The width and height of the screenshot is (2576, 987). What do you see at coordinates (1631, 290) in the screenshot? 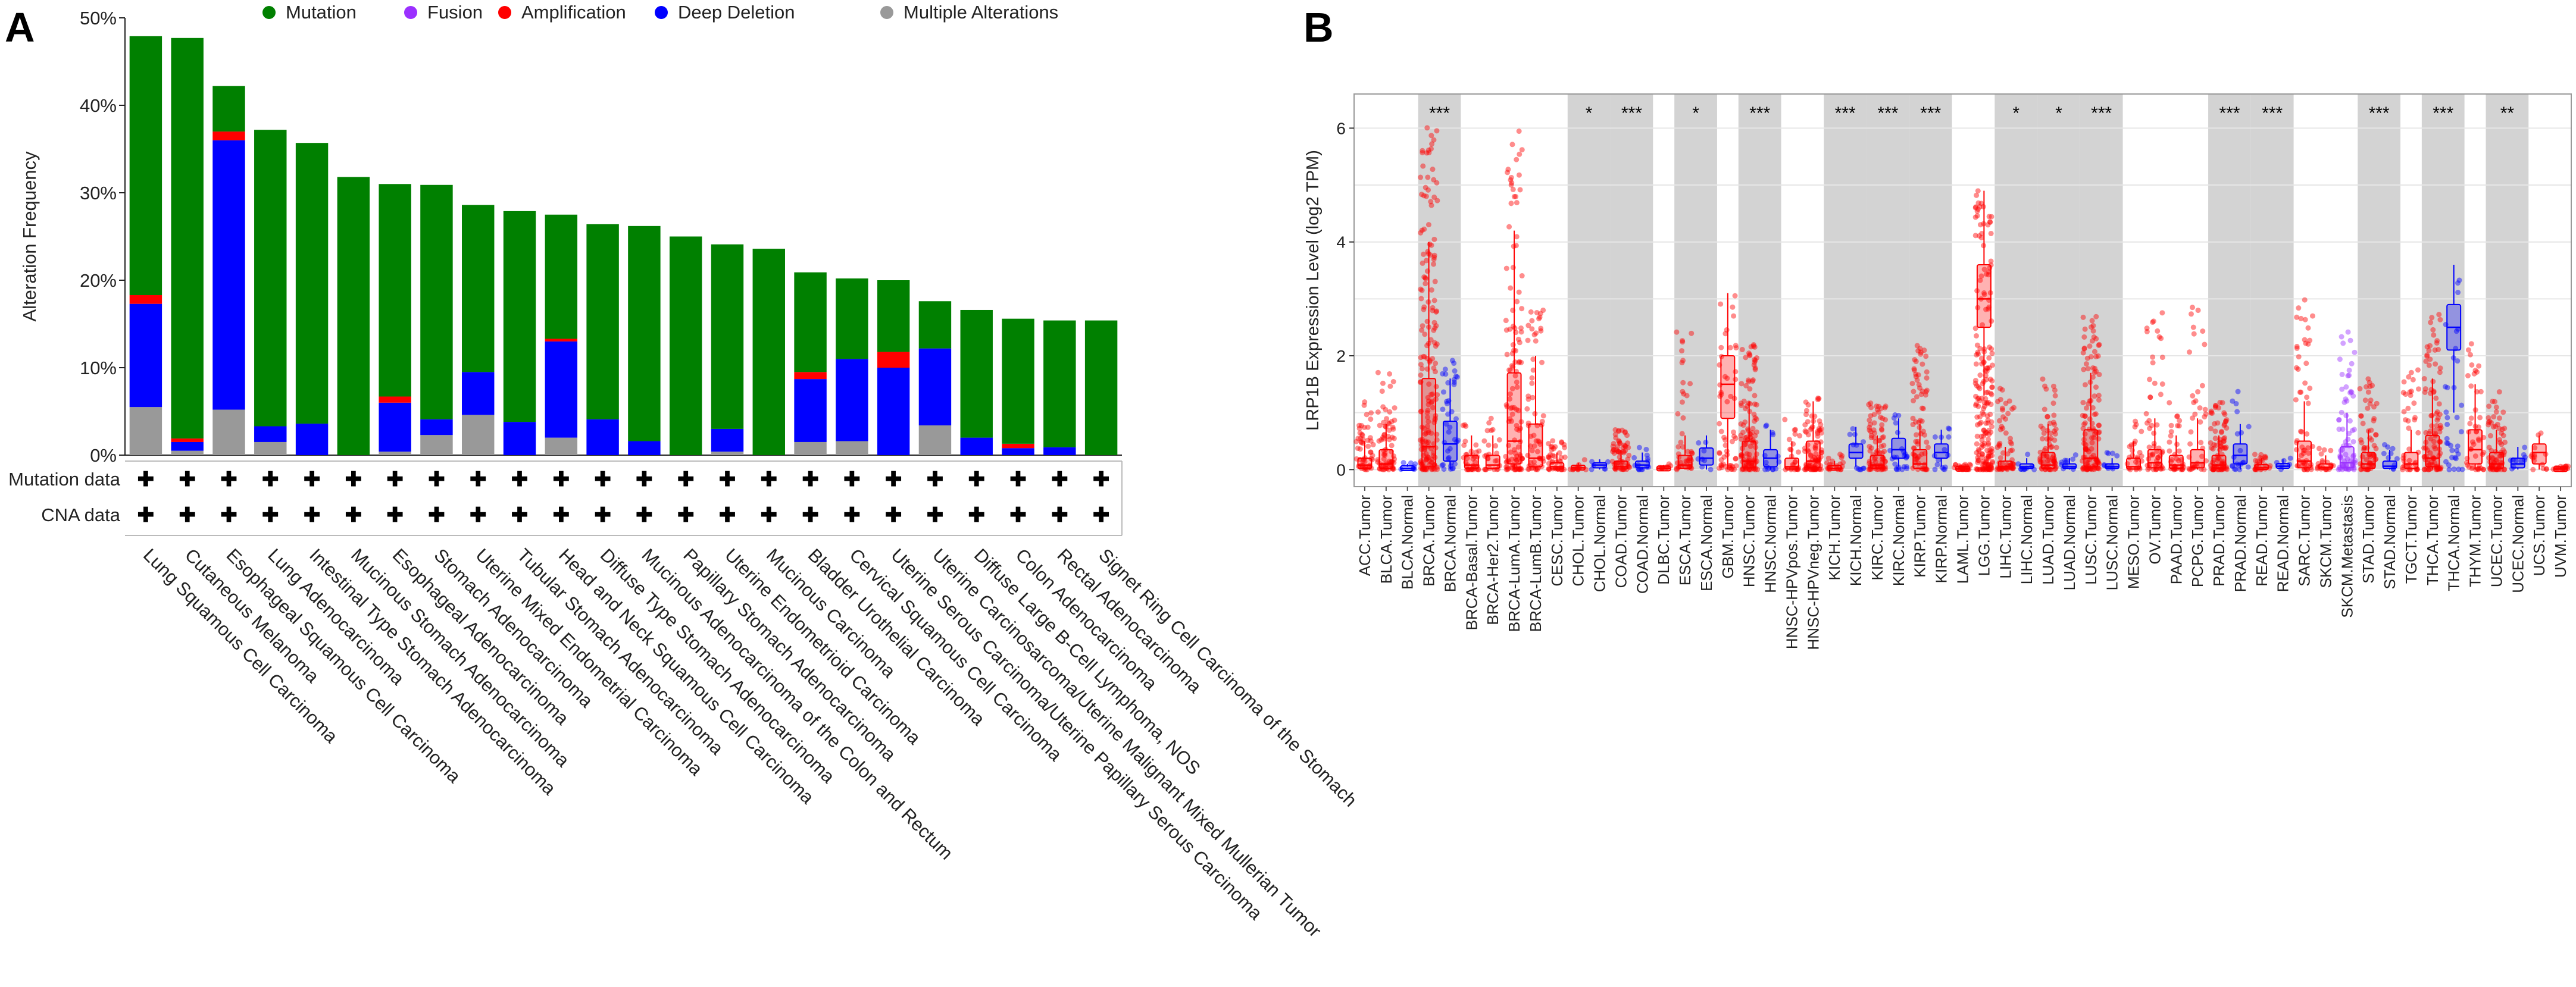
I see `significance-band` at bounding box center [1631, 290].